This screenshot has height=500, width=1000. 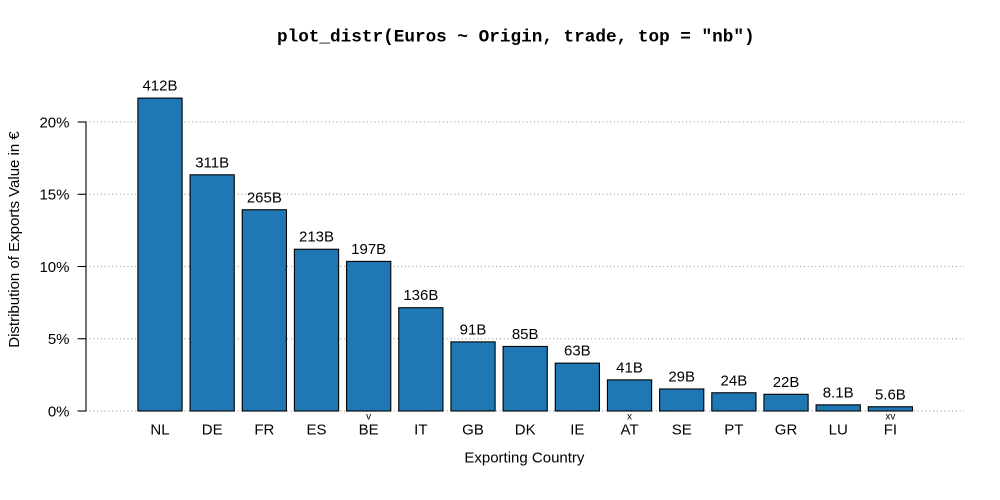 What do you see at coordinates (890, 430) in the screenshot?
I see `svg-text: FI` at bounding box center [890, 430].